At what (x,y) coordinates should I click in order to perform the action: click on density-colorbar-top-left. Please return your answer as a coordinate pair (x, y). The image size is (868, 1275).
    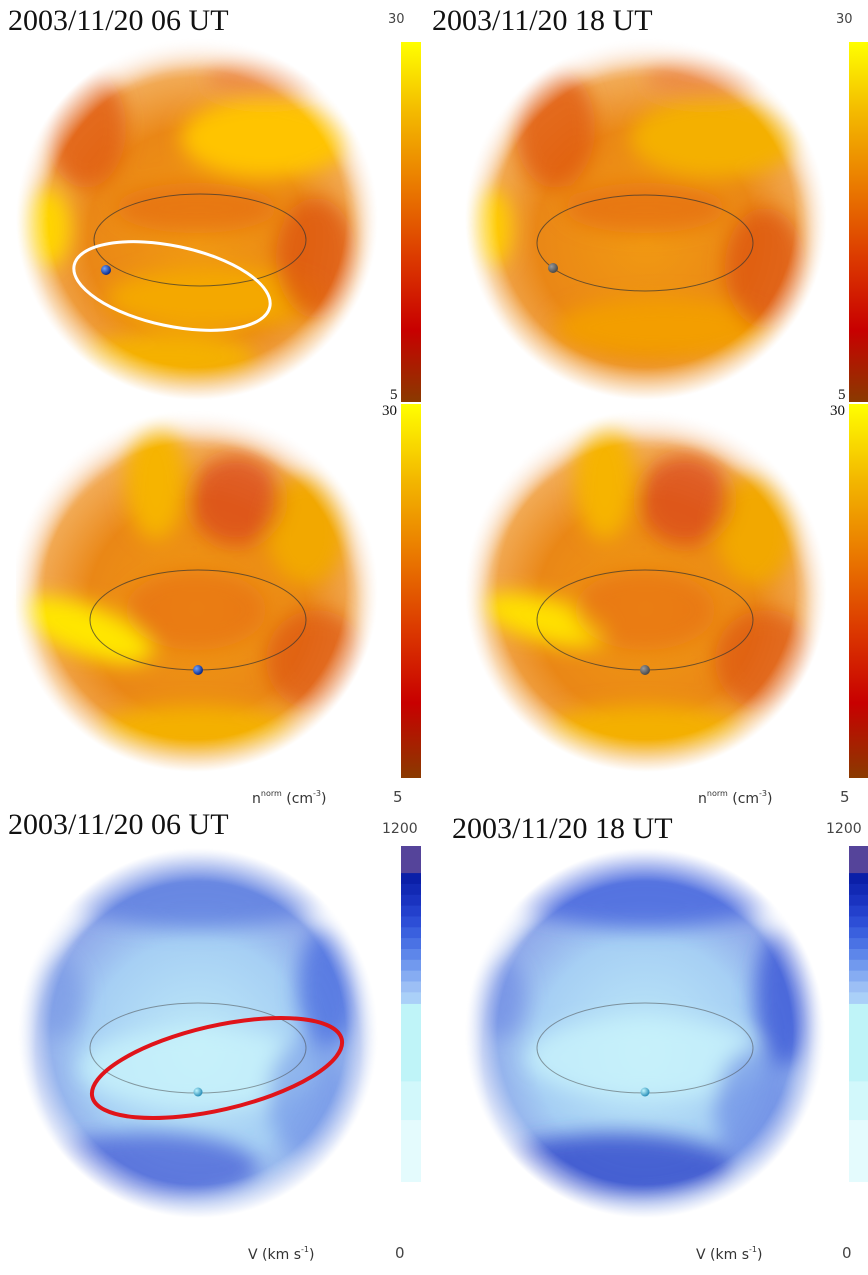
    Looking at the image, I should click on (411, 222).